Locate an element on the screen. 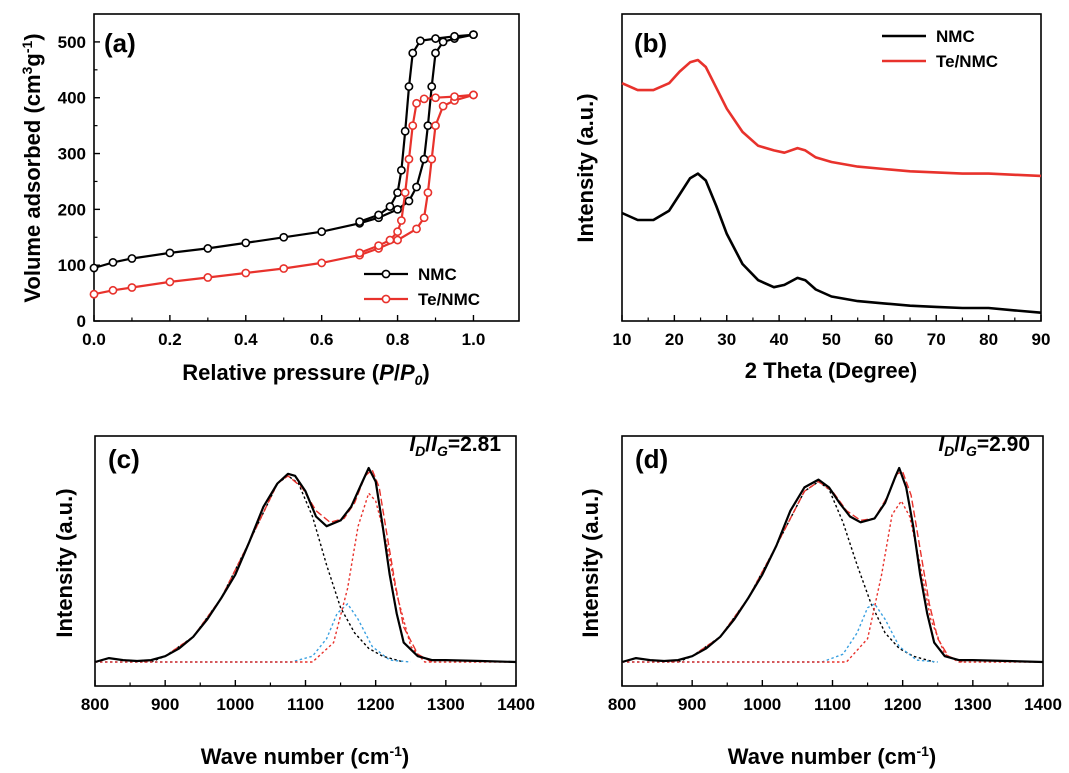  panel-label: (a) is located at coordinates (120, 43).